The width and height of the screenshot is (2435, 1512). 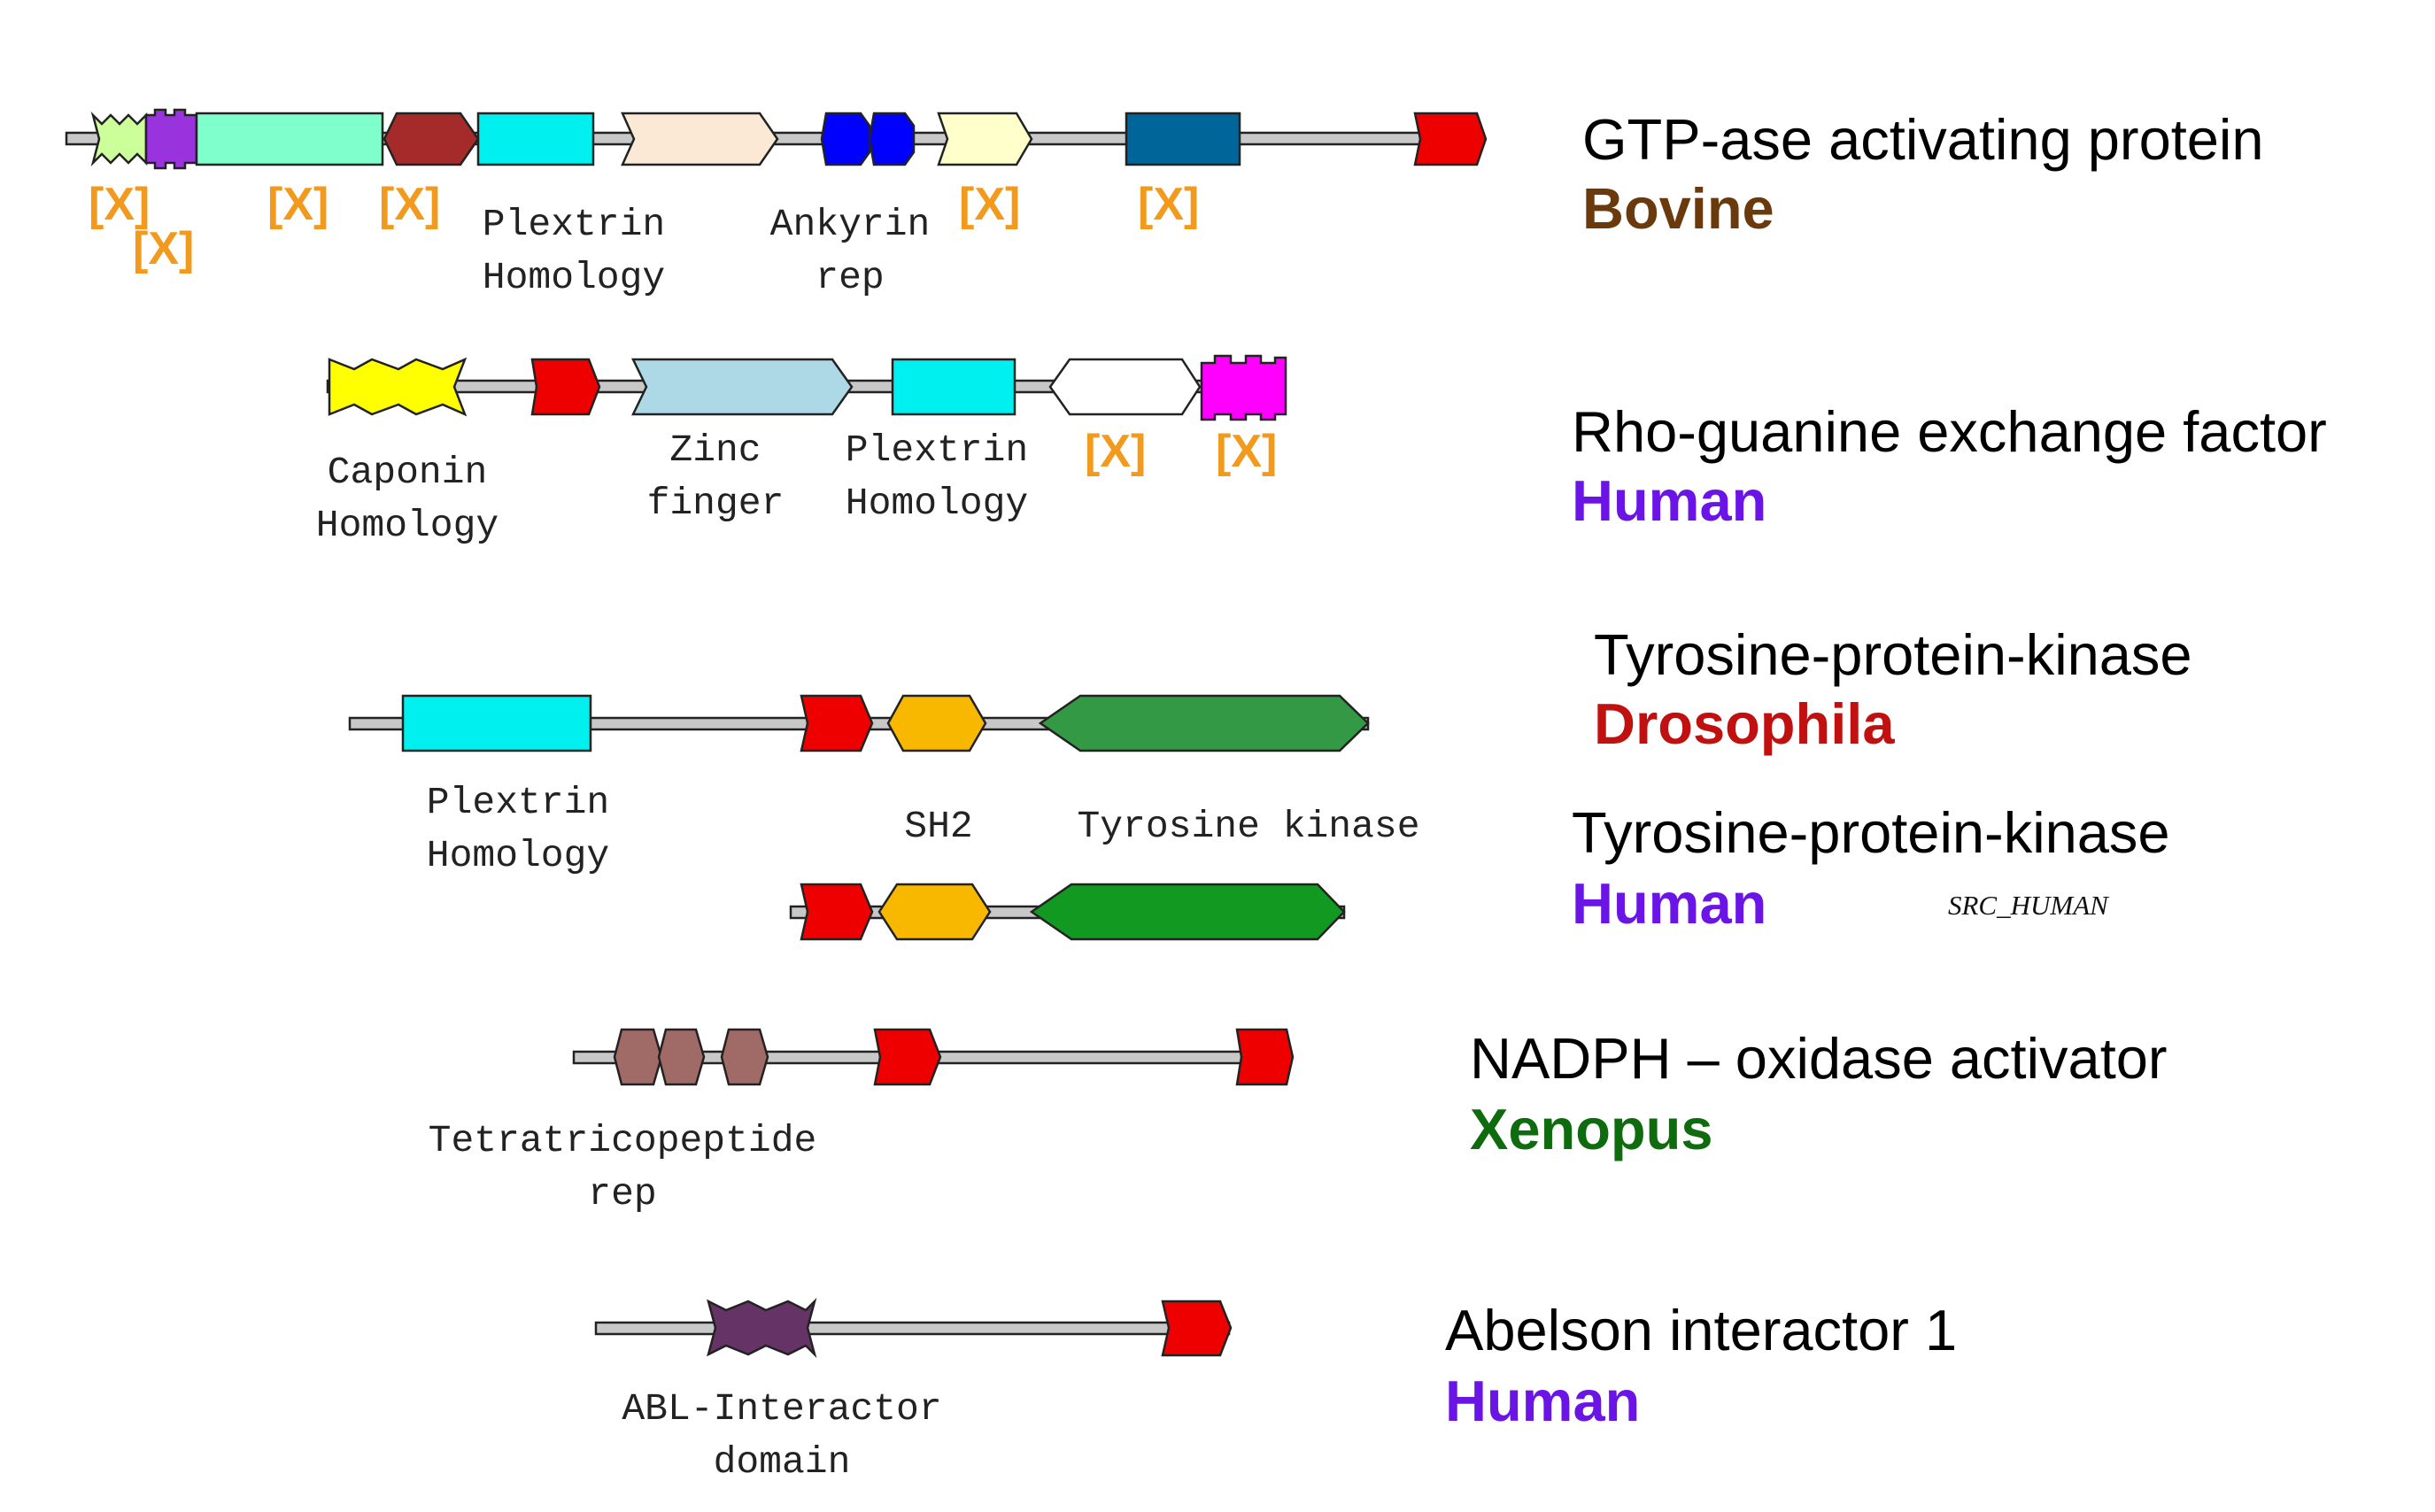 I want to click on domain-label: domain, so click(x=782, y=1462).